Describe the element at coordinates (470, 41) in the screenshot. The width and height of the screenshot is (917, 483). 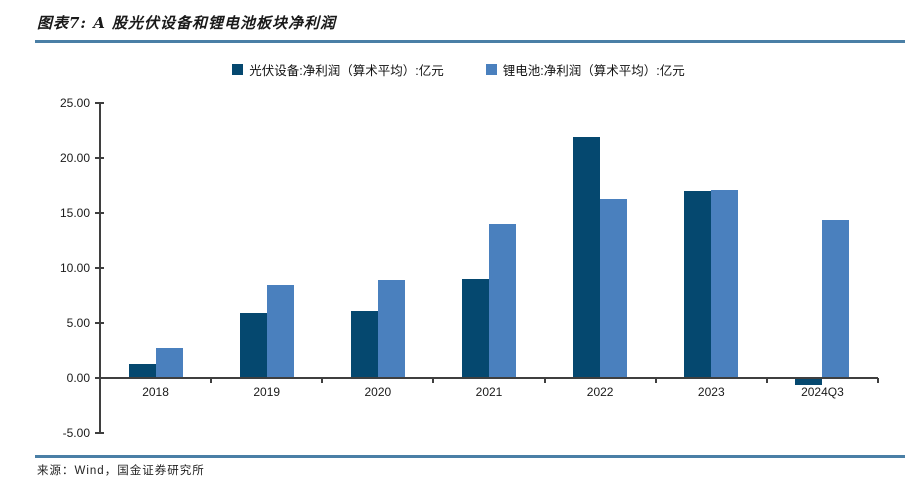
I see `header-divider` at that location.